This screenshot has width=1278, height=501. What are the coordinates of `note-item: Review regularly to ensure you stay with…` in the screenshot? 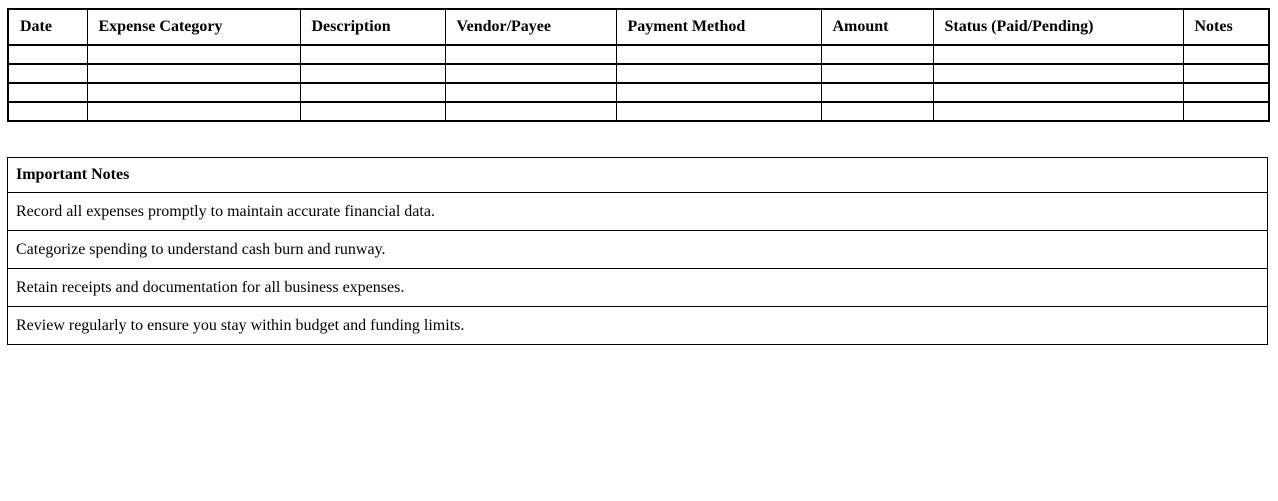 It's located at (637, 325).